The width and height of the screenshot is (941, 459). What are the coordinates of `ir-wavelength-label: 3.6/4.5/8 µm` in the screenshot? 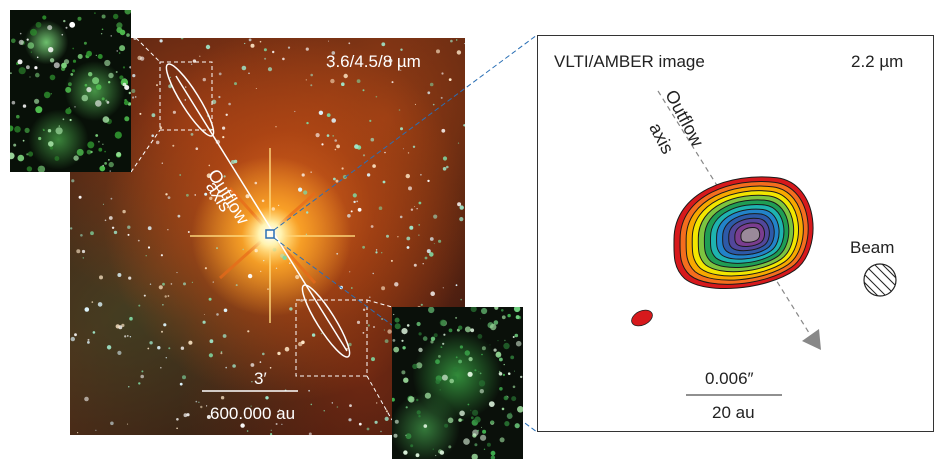 It's located at (373, 61).